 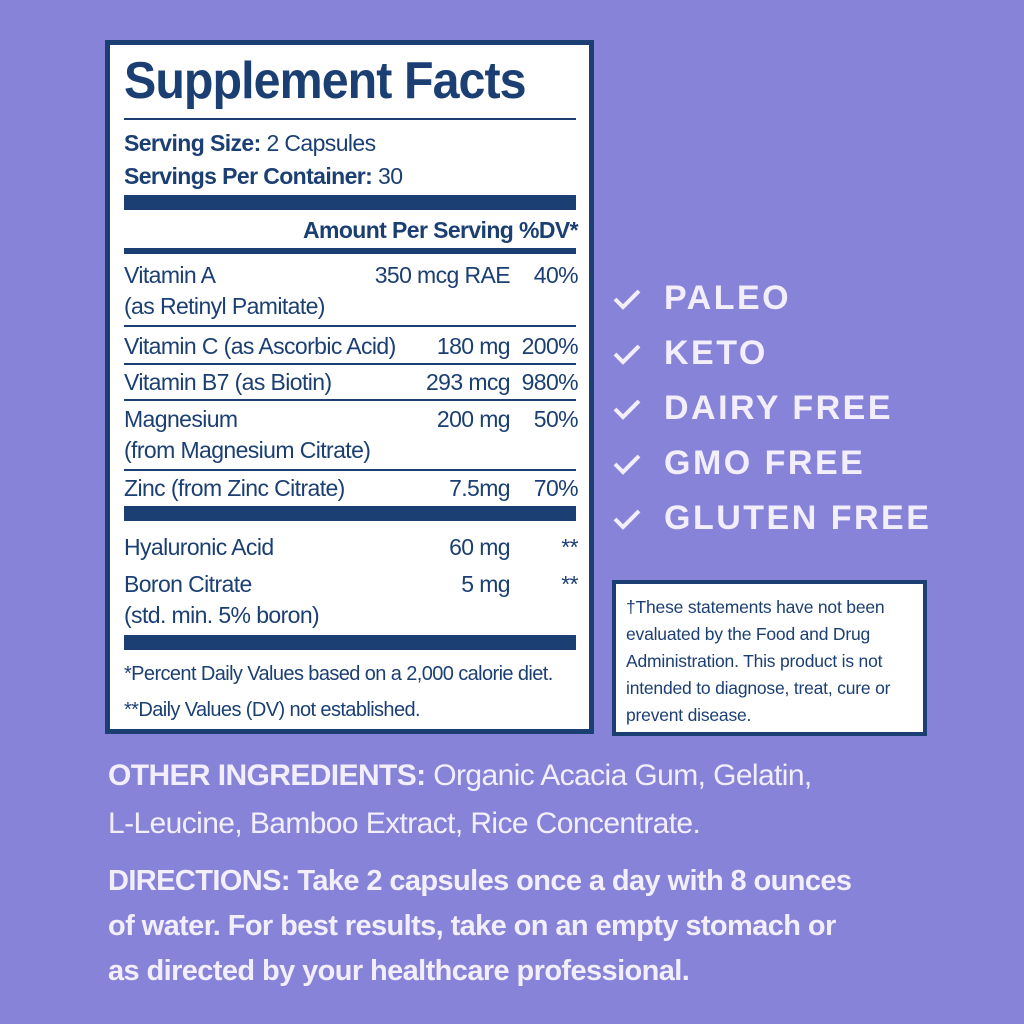 I want to click on other-ingredients-text: Organic Acacia Gum, Gelatin,, so click(x=622, y=775).